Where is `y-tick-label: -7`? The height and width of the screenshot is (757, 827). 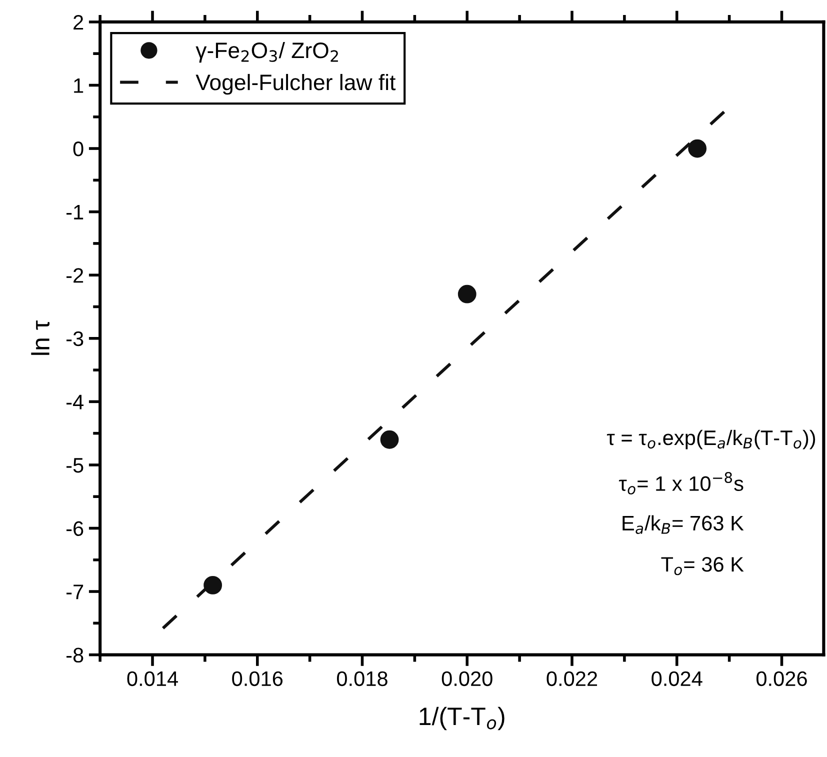
y-tick-label: -7 is located at coordinates (75, 592).